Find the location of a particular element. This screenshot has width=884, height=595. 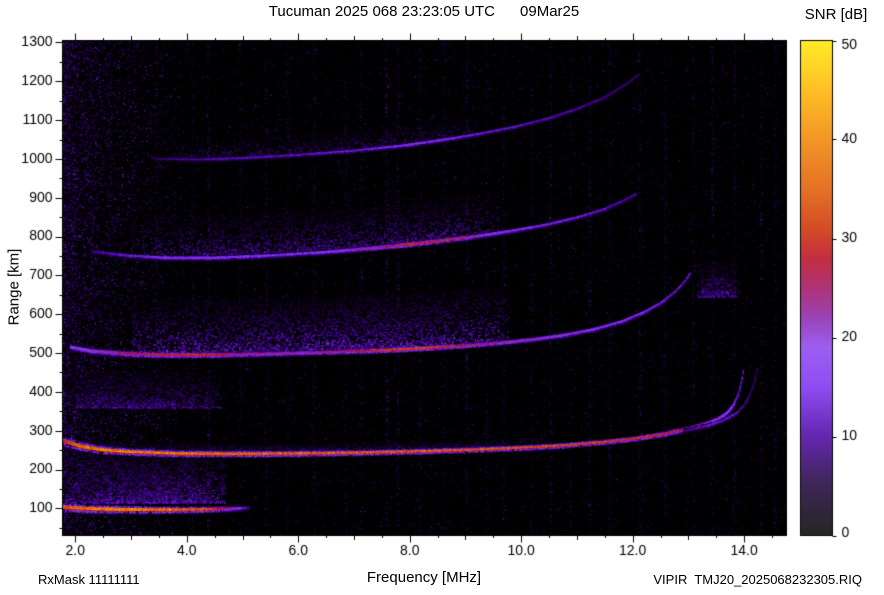

plot-title: Tucuman 2025 068 23:23:05 UTC 09Mar25 is located at coordinates (424, 11).